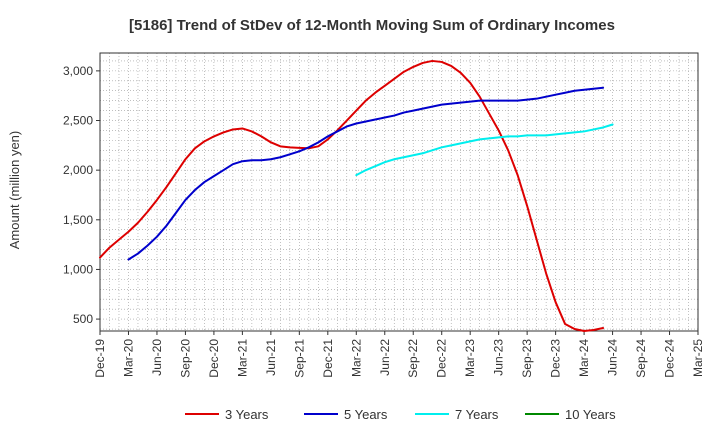  What do you see at coordinates (83, 319) in the screenshot?
I see `y-tick-label: 500` at bounding box center [83, 319].